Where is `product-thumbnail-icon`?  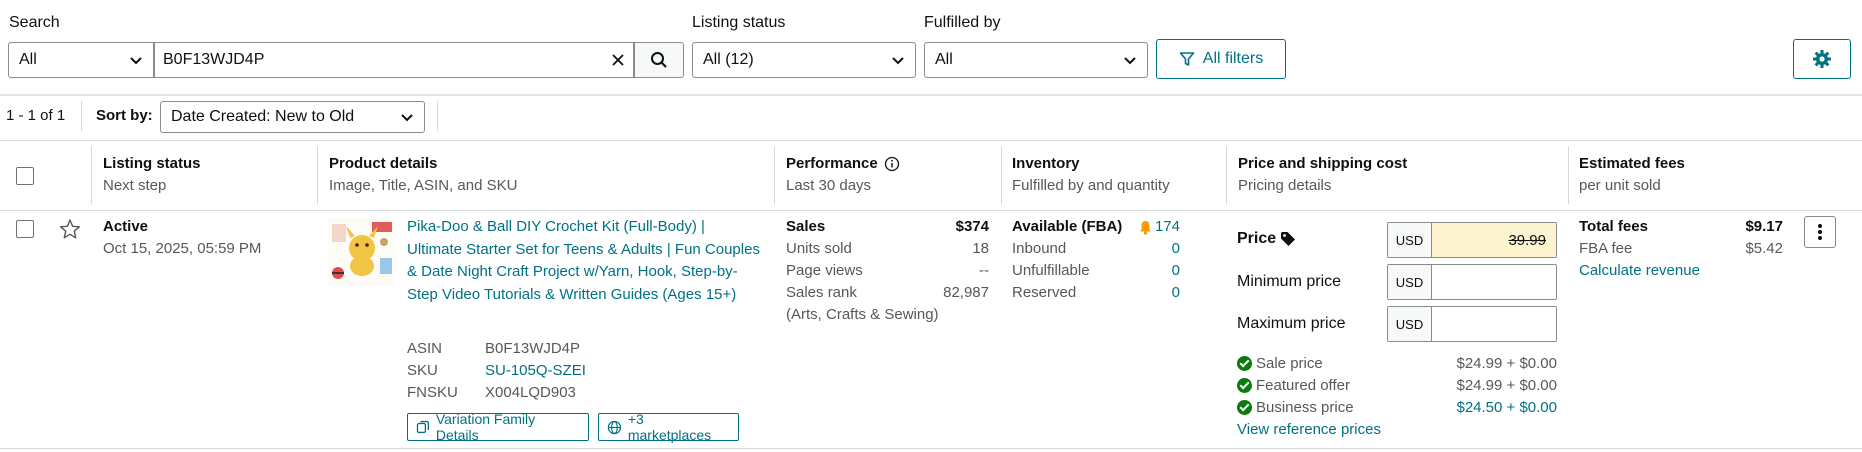 product-thumbnail-icon is located at coordinates (362, 252).